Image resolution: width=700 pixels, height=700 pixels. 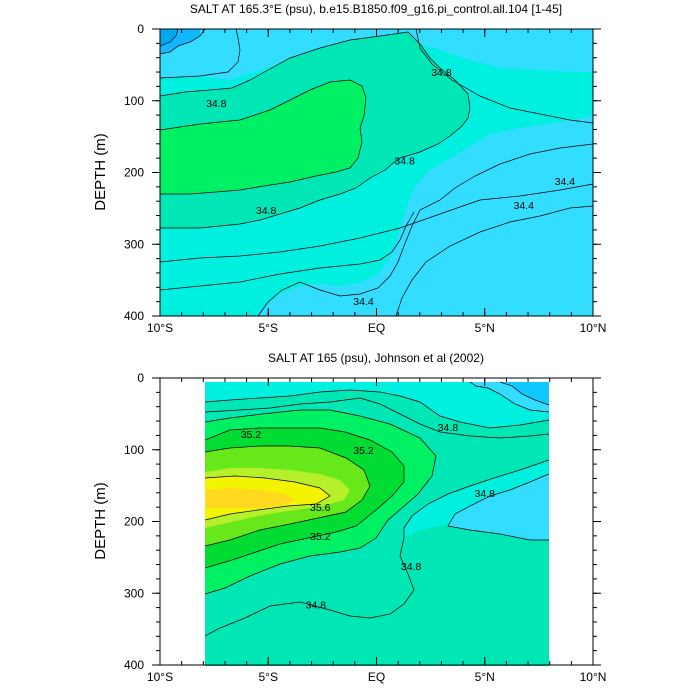 I want to click on panel2-band-34-2-top, so click(x=524, y=393).